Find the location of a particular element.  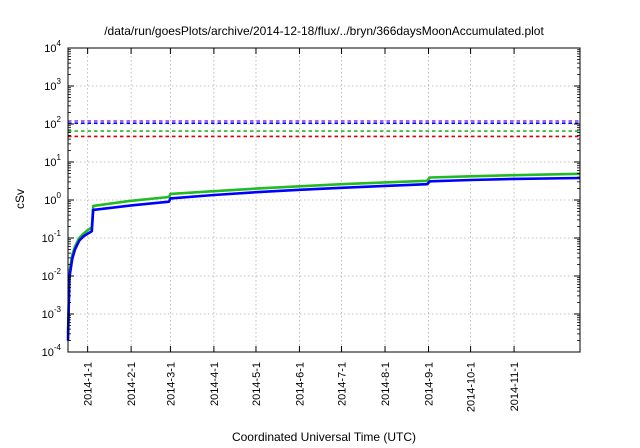

x-axis-label: Coordinated Universal Time (UTC) is located at coordinates (324, 437).